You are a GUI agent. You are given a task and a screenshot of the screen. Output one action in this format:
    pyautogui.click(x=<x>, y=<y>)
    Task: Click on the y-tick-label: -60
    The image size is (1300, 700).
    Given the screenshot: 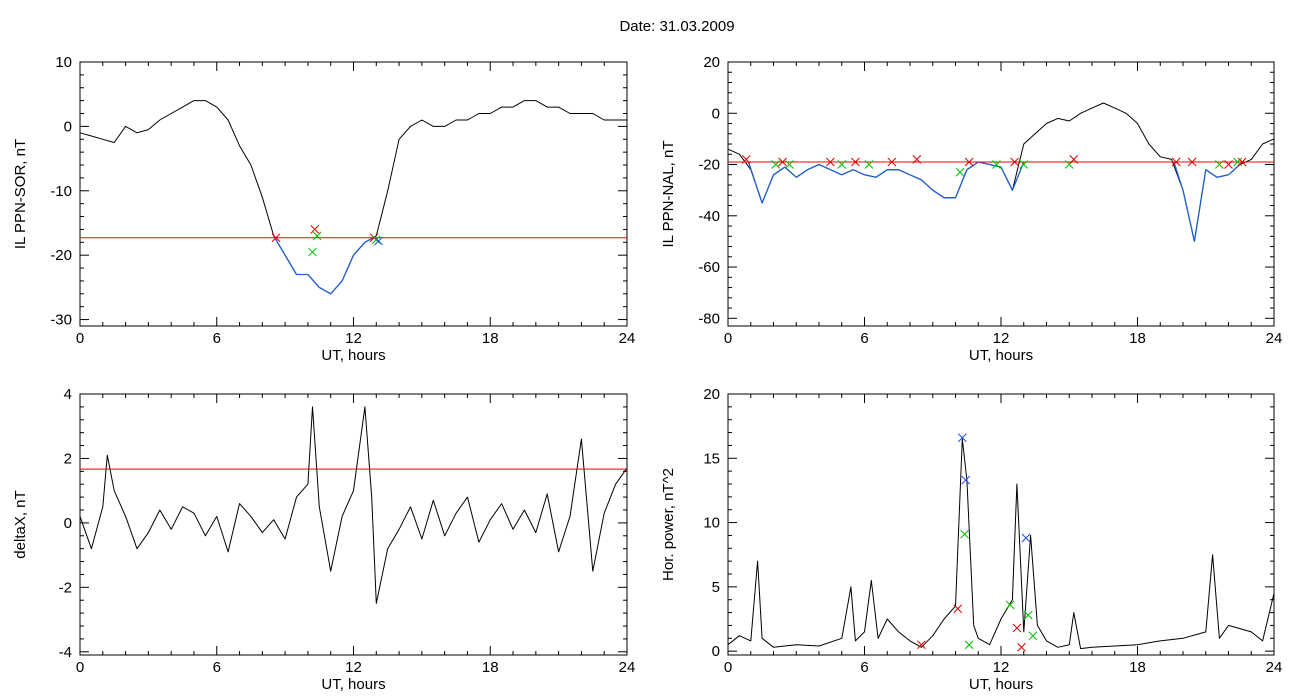 What is the action you would take?
    pyautogui.click(x=709, y=267)
    